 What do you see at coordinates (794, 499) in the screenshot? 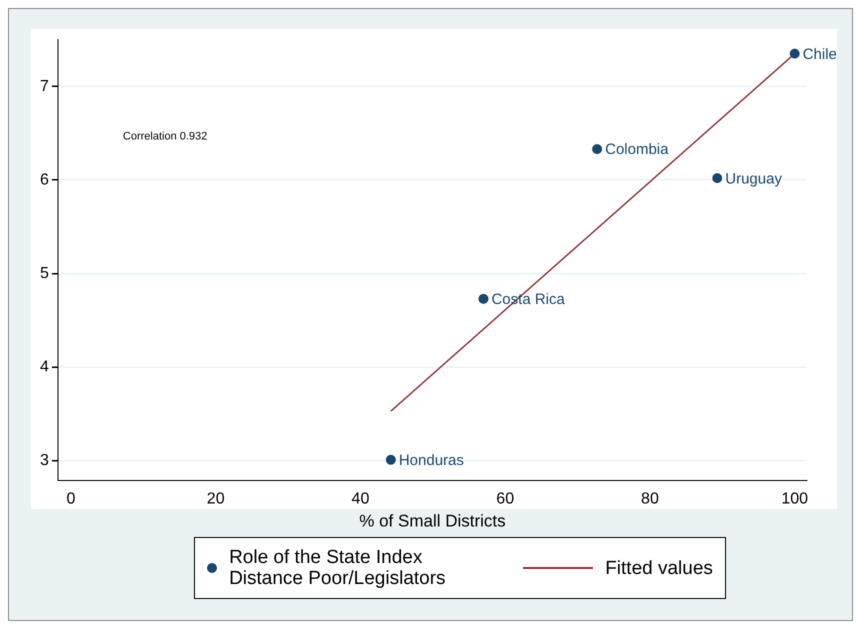
I see `x-tick-label: 100` at bounding box center [794, 499].